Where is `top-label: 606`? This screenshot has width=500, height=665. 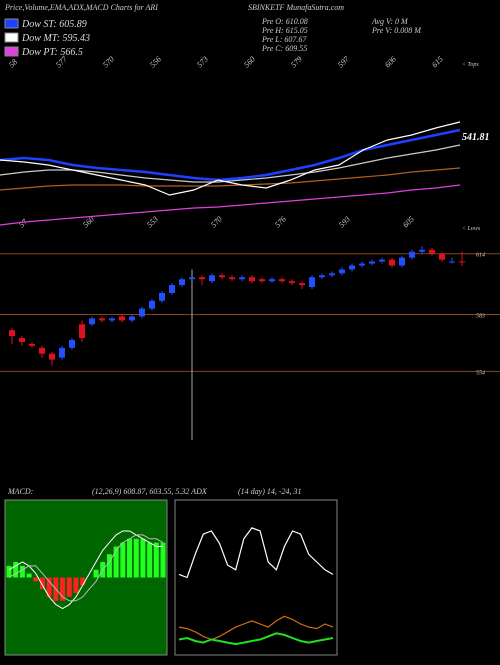 top-label: 606 is located at coordinates (390, 62).